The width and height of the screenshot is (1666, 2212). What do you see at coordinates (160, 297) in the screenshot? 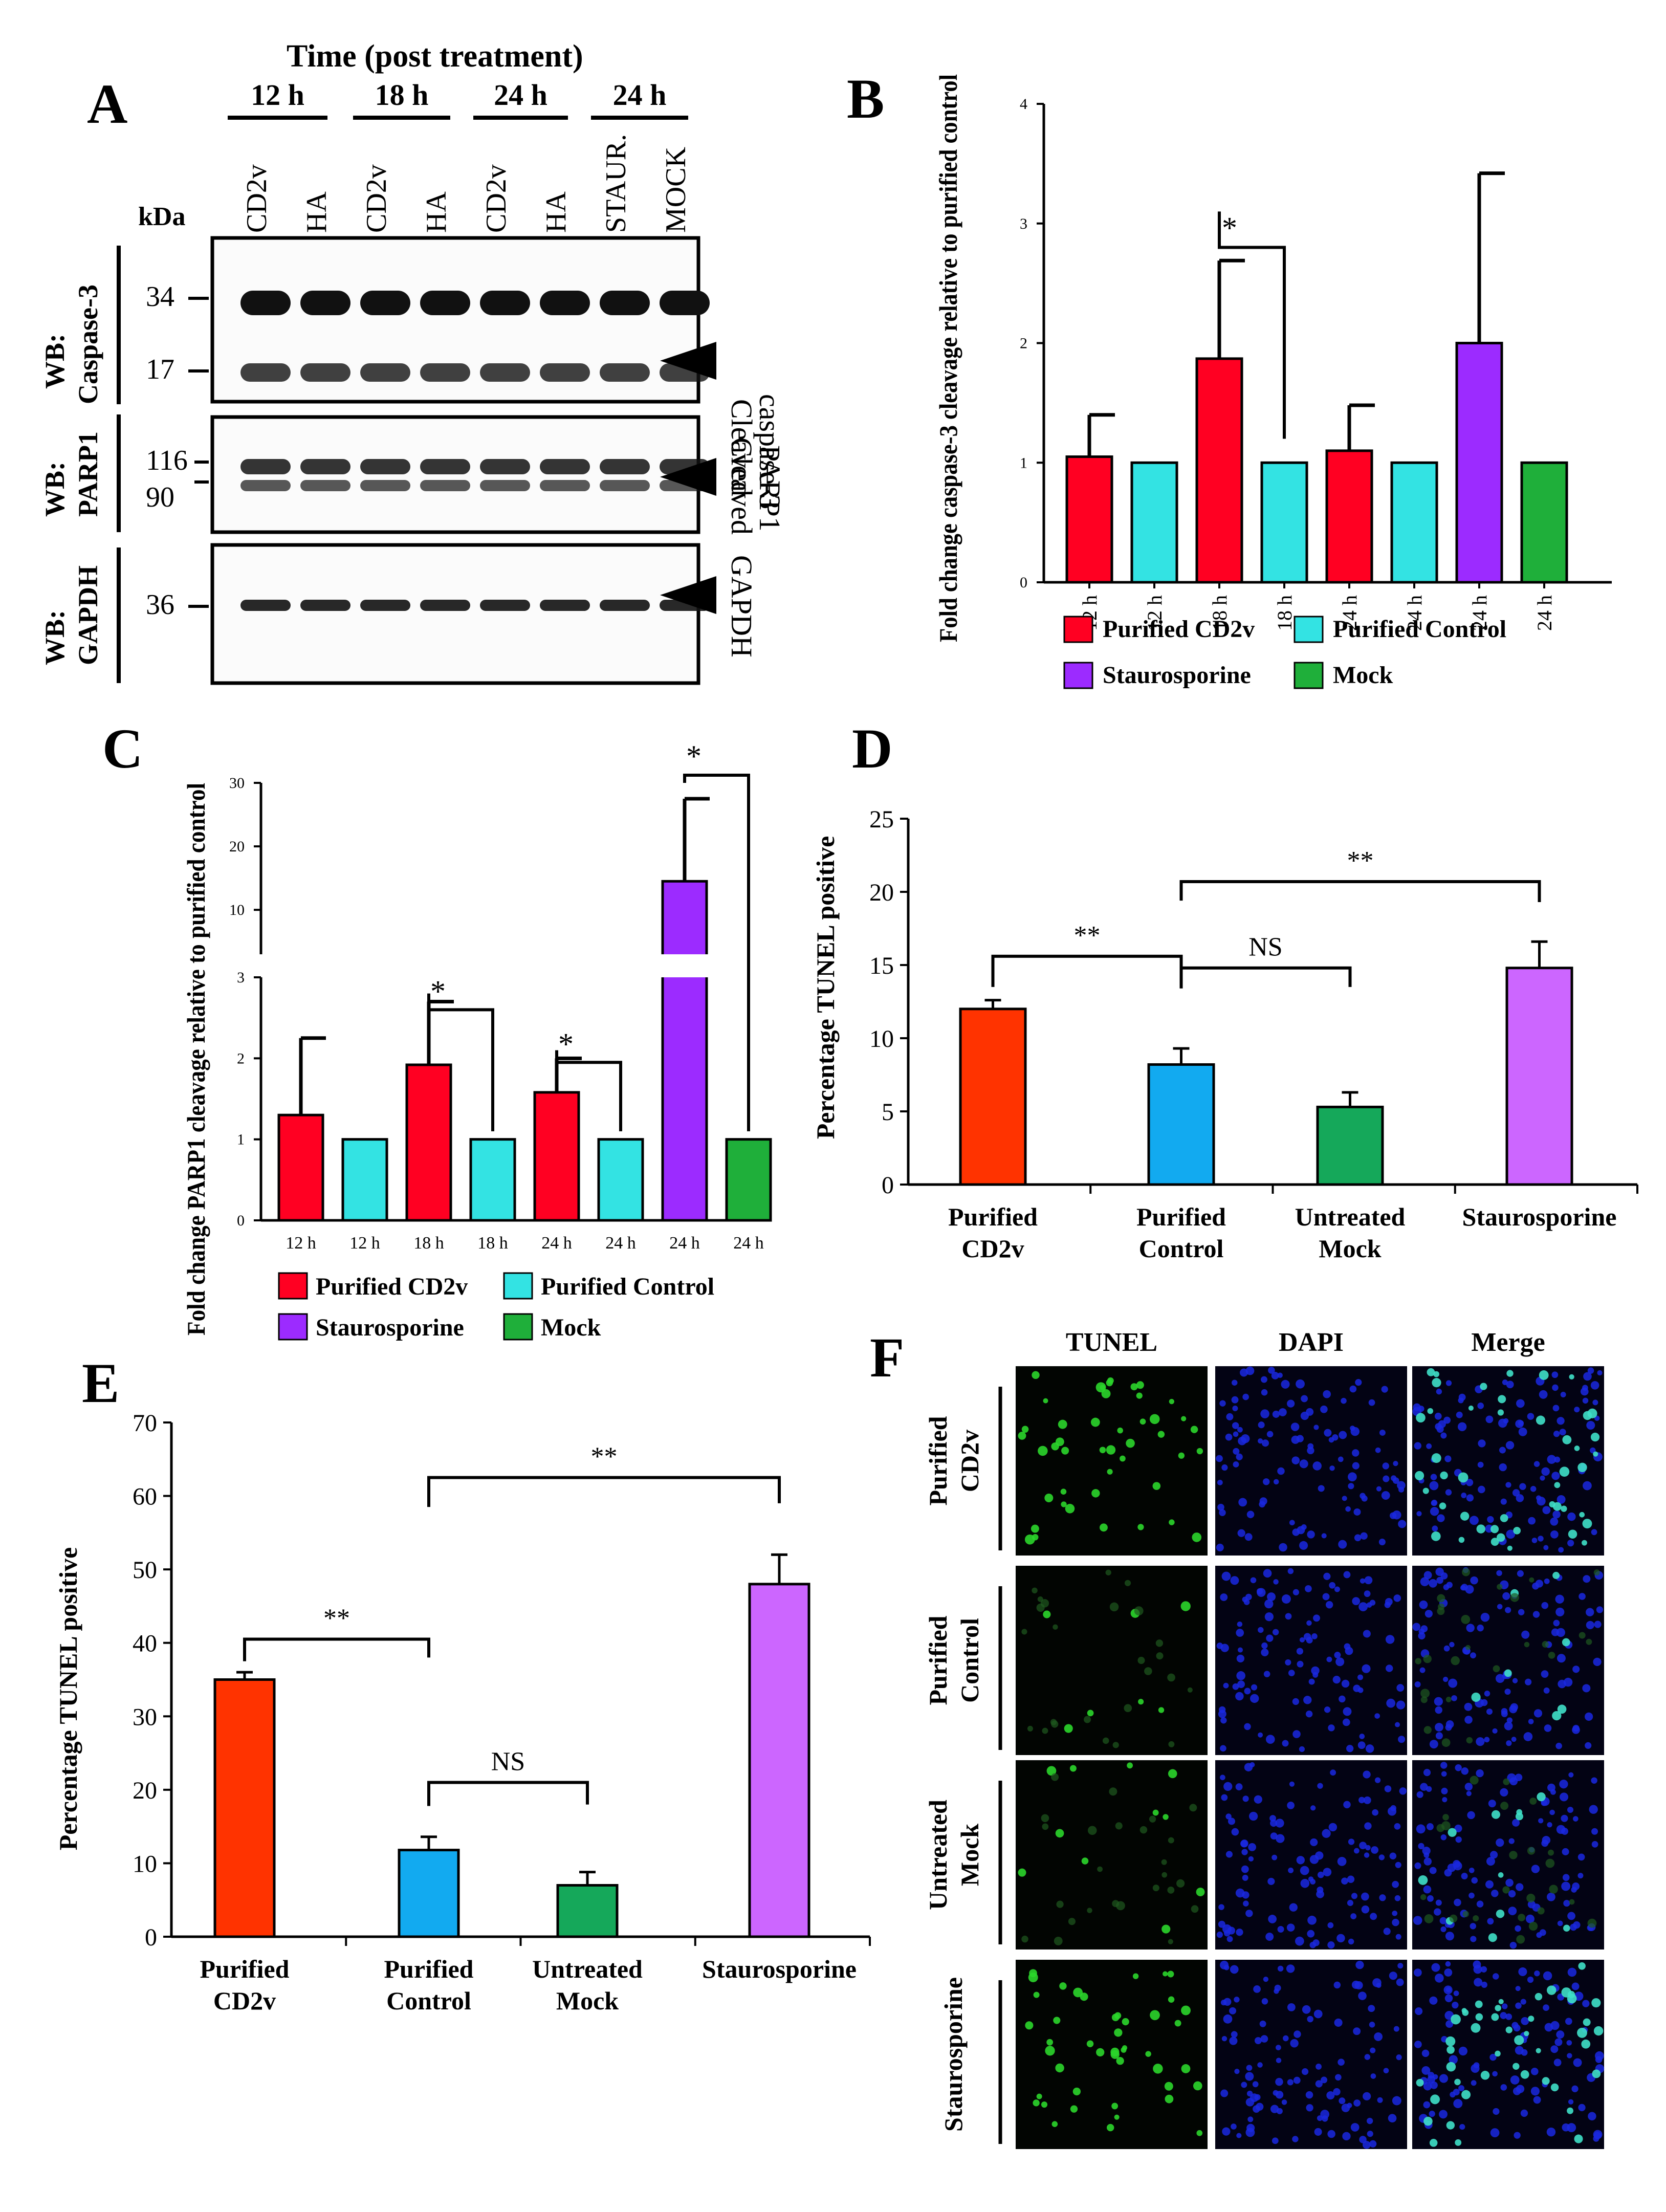
I see `mw-34: 34` at bounding box center [160, 297].